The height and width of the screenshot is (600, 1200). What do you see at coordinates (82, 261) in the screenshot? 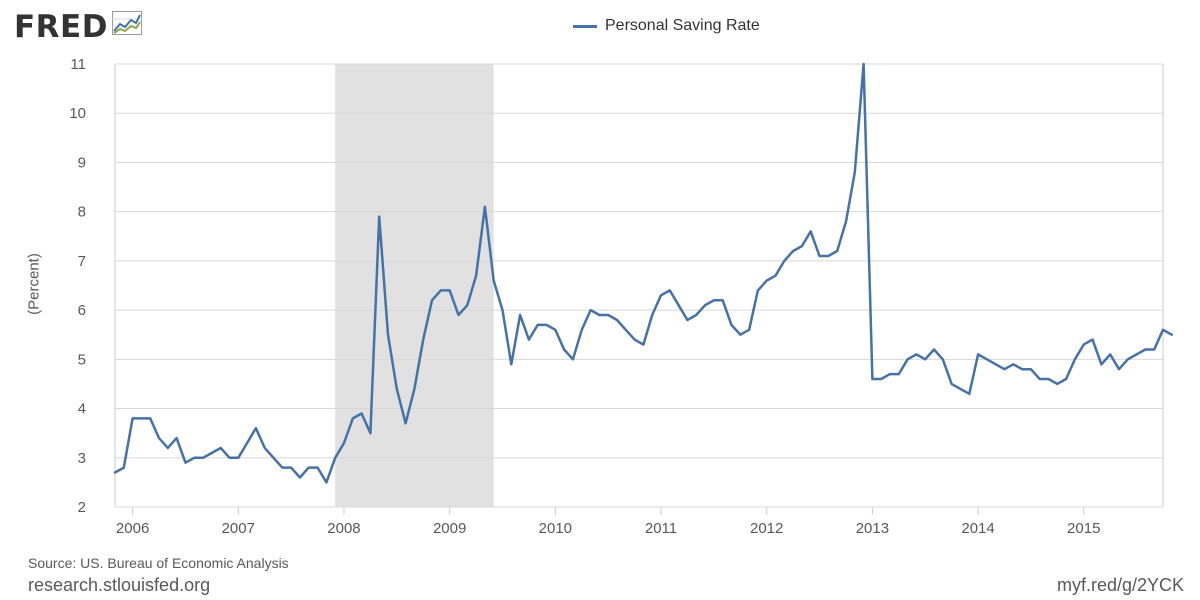
I see `y-tick-label: 7` at bounding box center [82, 261].